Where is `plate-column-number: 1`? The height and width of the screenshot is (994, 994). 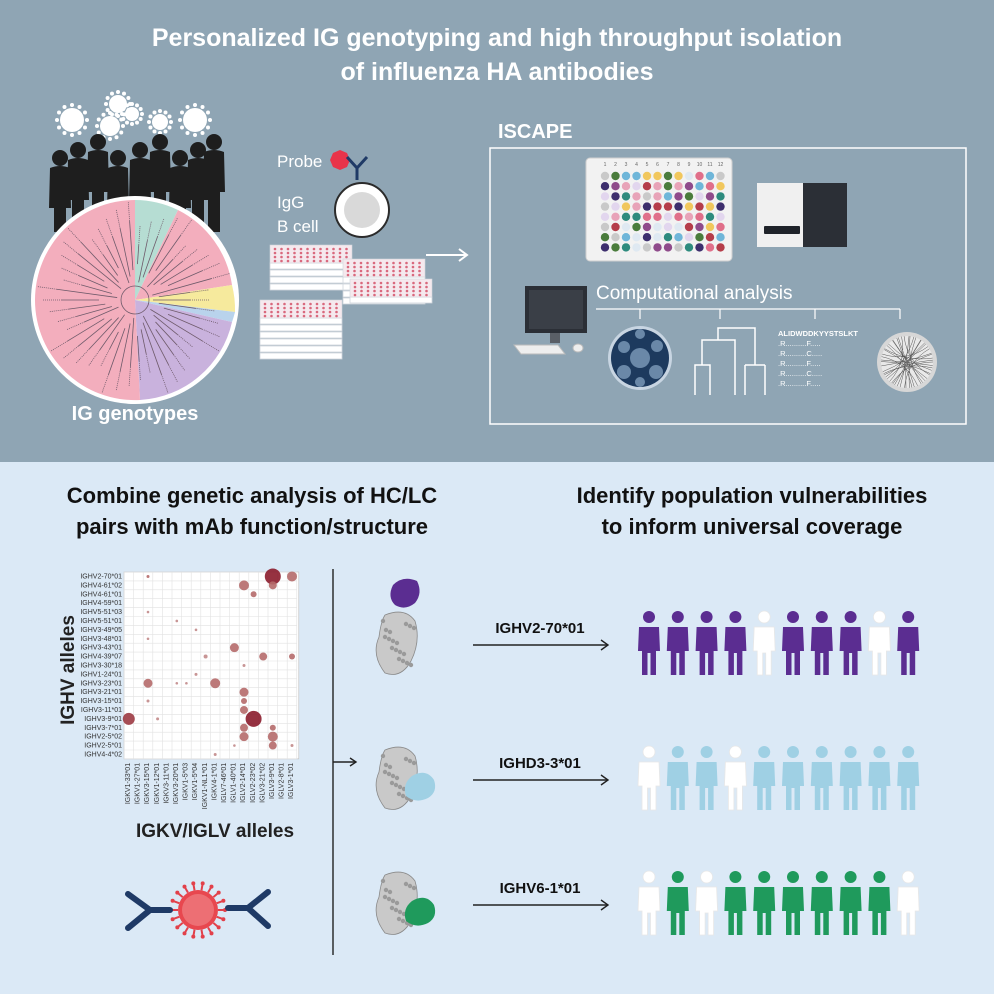 plate-column-number: 1 is located at coordinates (605, 165).